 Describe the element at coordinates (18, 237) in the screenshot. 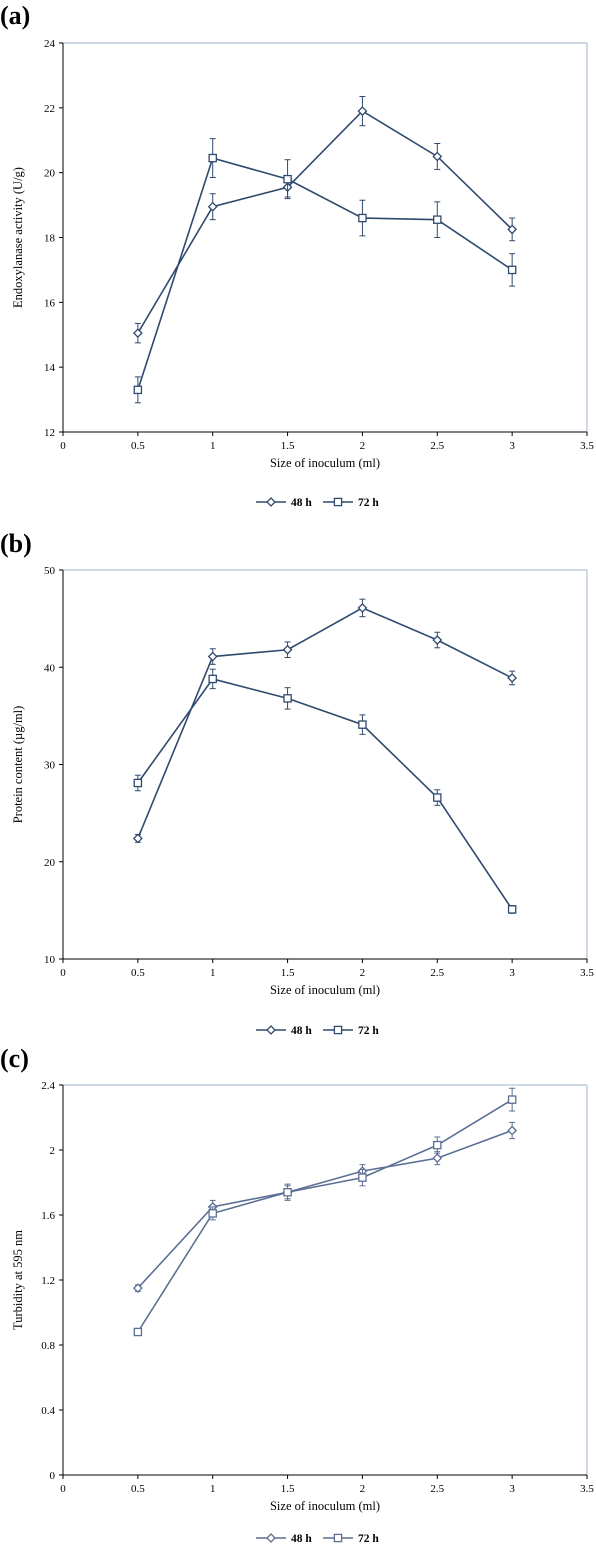

I see `y-axis-label: Endoxylanase activity (U/g)` at that location.